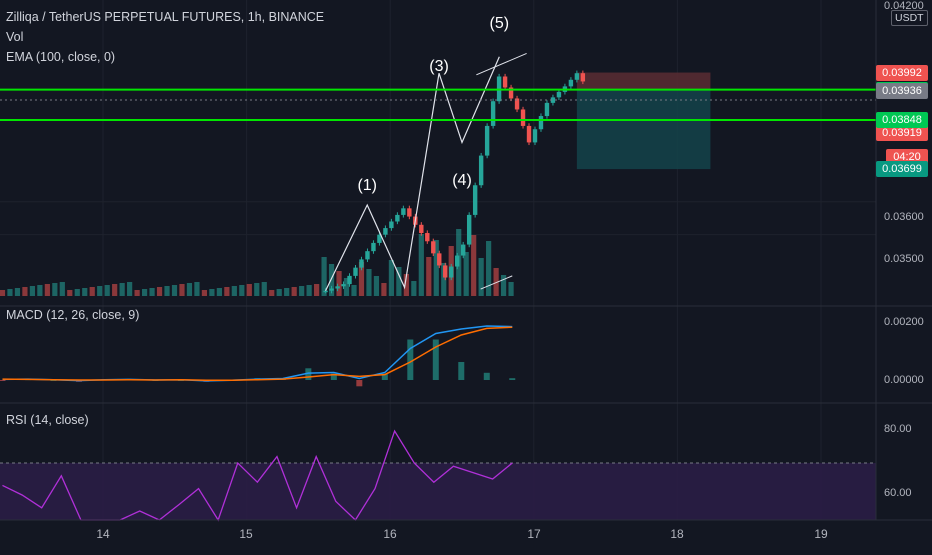 The height and width of the screenshot is (555, 932). What do you see at coordinates (821, 534) in the screenshot?
I see `time-tick-19: 19` at bounding box center [821, 534].